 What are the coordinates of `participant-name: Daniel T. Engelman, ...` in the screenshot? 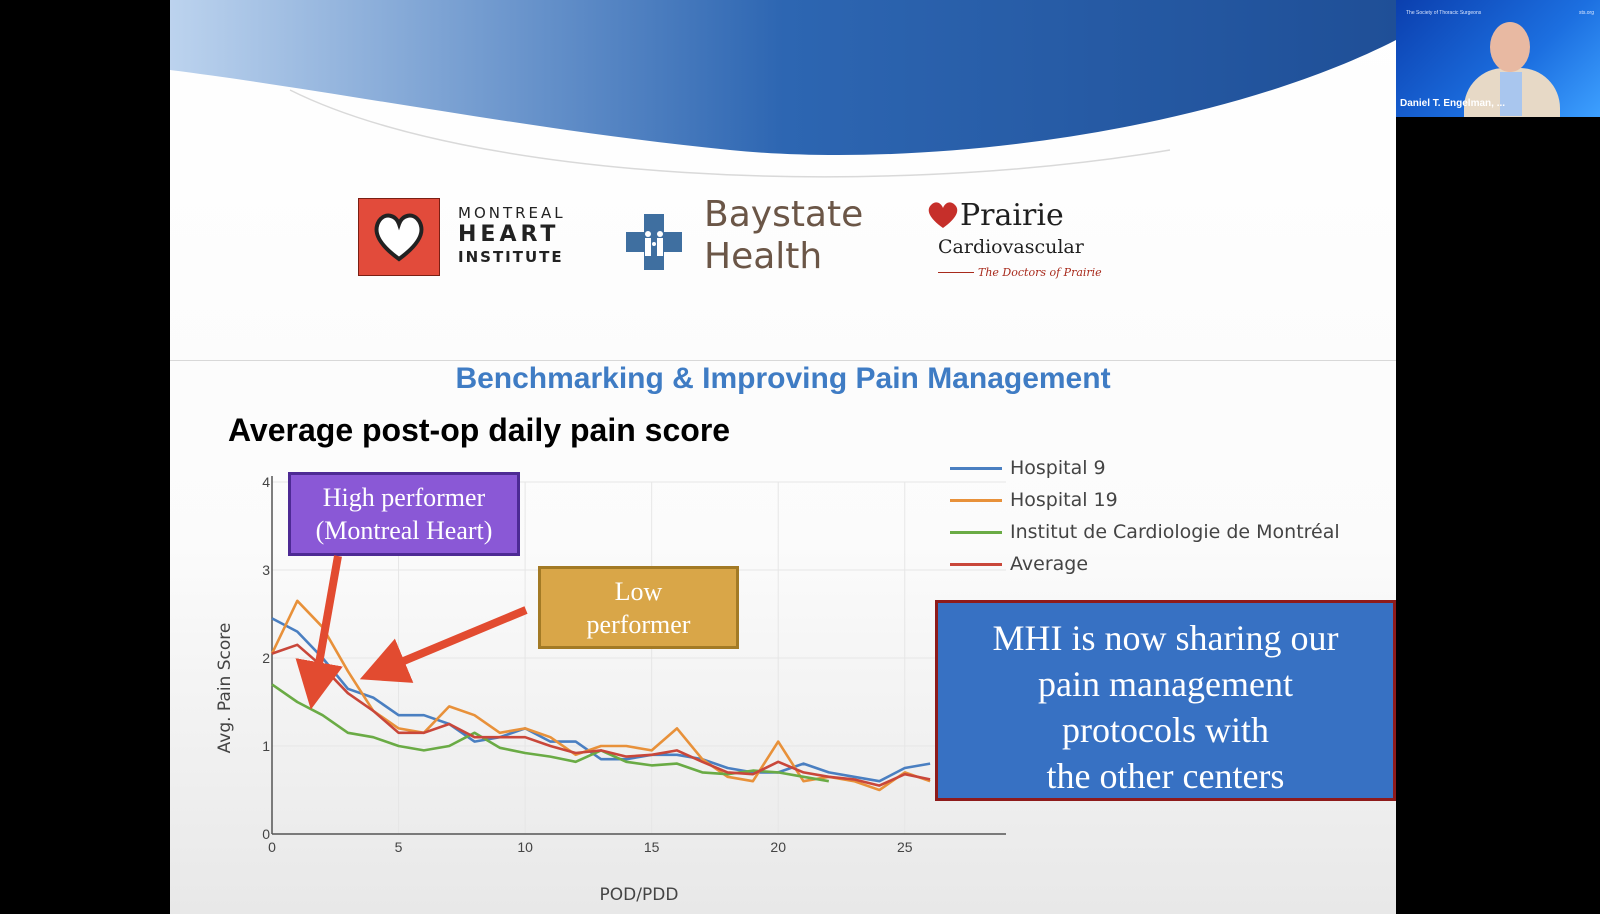 It's located at (1453, 103).